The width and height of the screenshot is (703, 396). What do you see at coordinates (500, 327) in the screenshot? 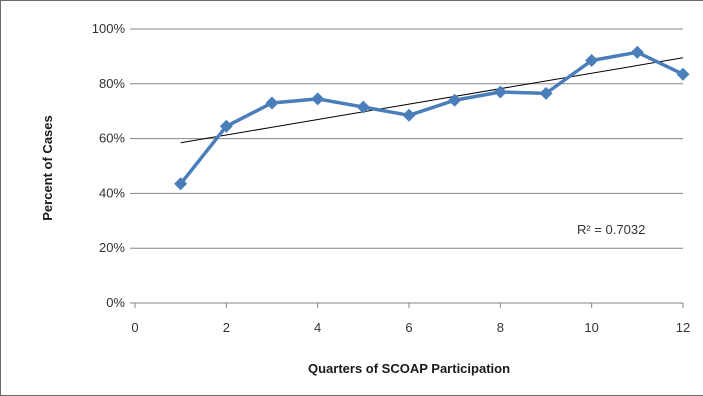
I see `x-tick-label: 8` at bounding box center [500, 327].